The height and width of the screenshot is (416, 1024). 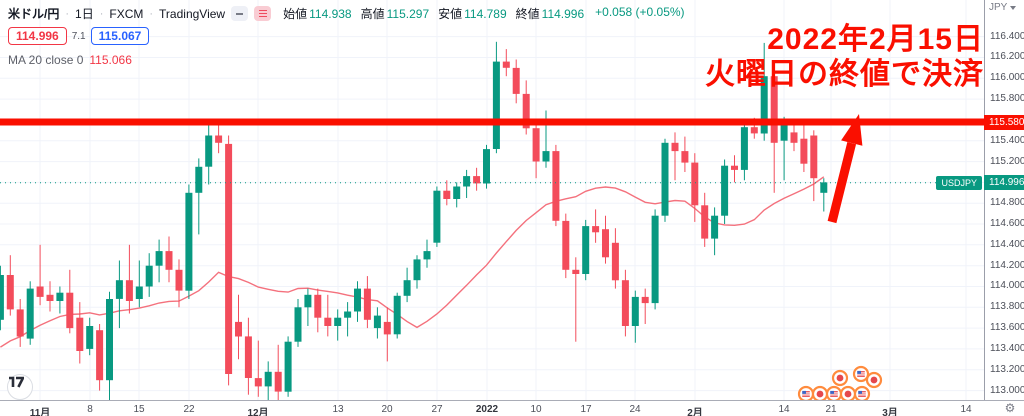 I want to click on buy-button: 115.067, so click(x=120, y=36).